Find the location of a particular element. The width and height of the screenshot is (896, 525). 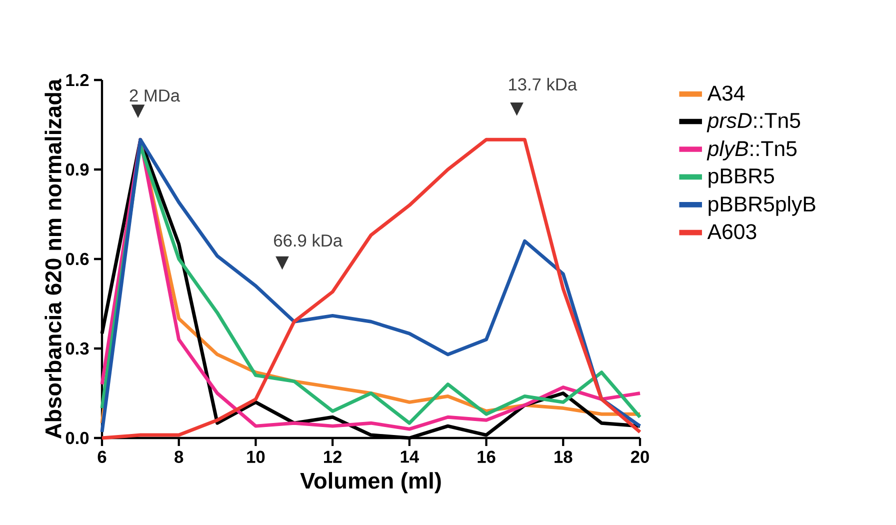

annotation: 13.7 kDa is located at coordinates (543, 84).